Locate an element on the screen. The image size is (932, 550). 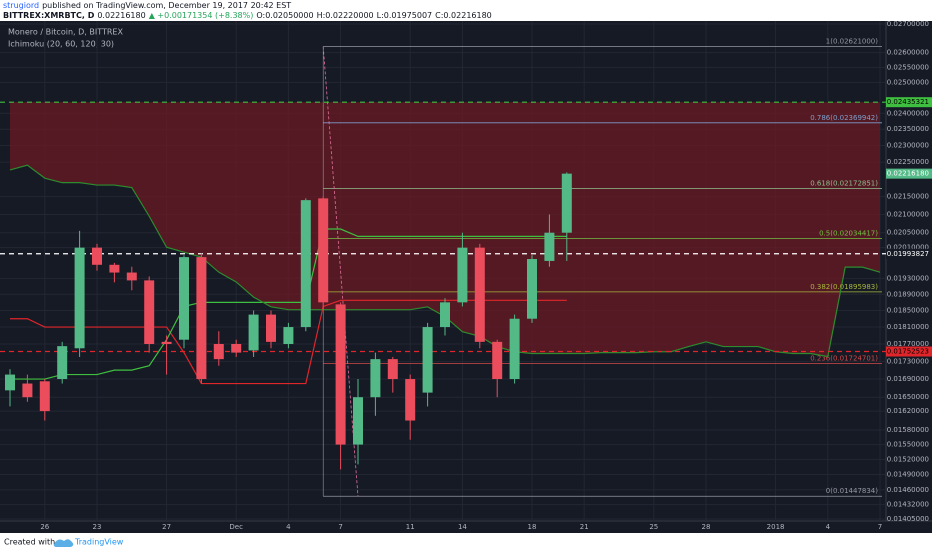
price-badge-label: 0.01752523 is located at coordinates (908, 352).